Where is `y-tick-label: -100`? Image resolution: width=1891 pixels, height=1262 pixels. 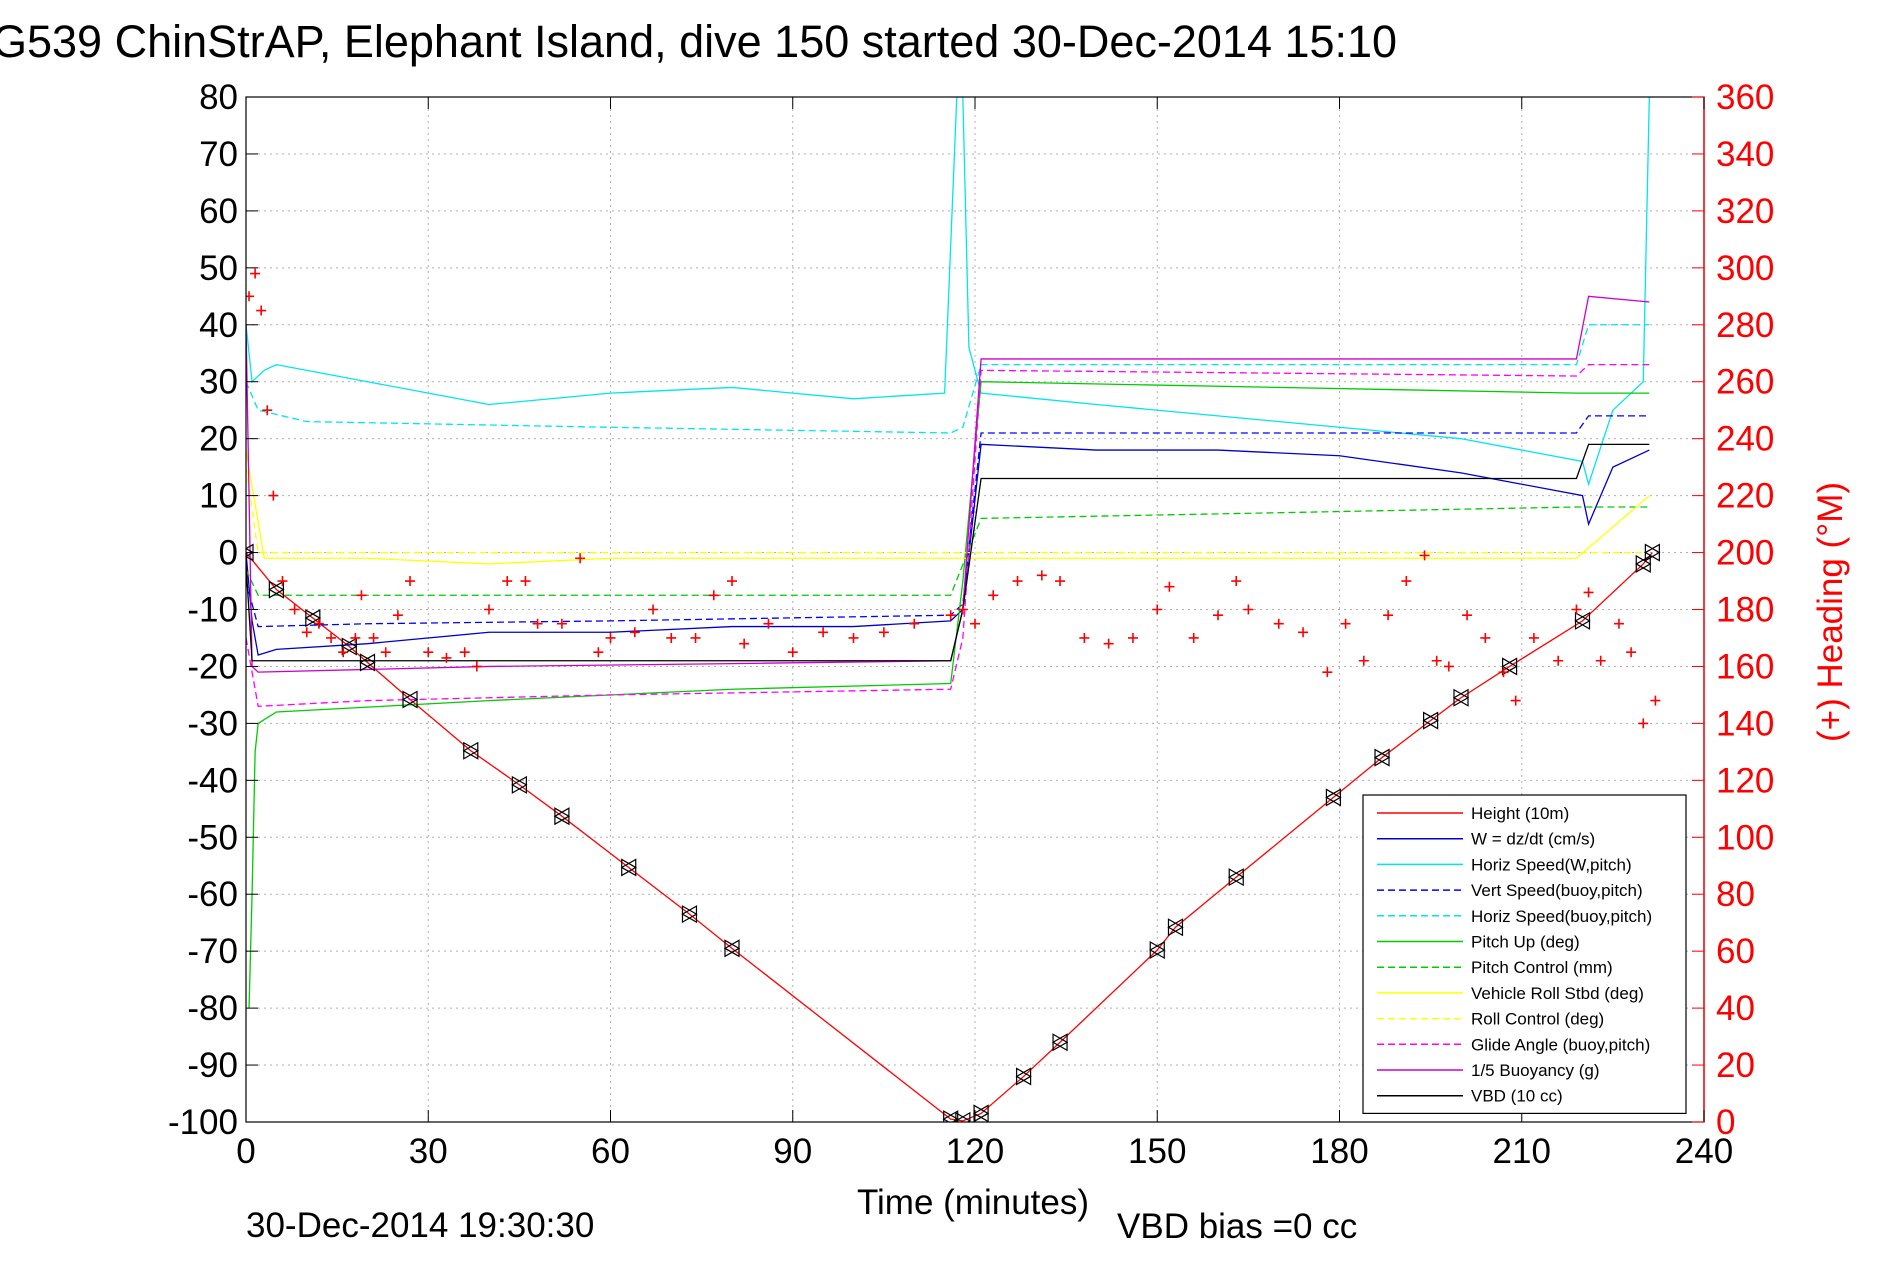 y-tick-label: -100 is located at coordinates (203, 1122).